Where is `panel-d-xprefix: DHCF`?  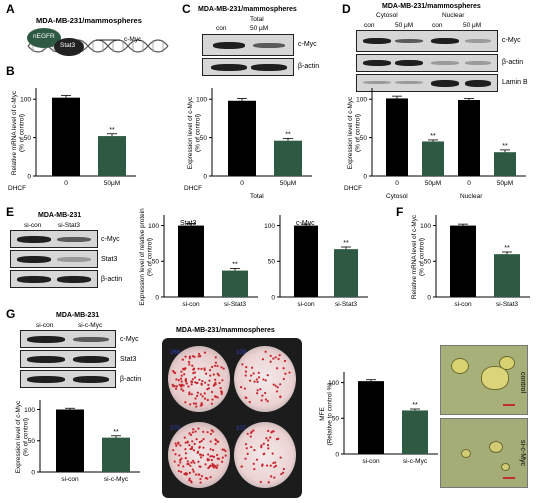
panel-d-xprefix: DHCF is located at coordinates (353, 188).